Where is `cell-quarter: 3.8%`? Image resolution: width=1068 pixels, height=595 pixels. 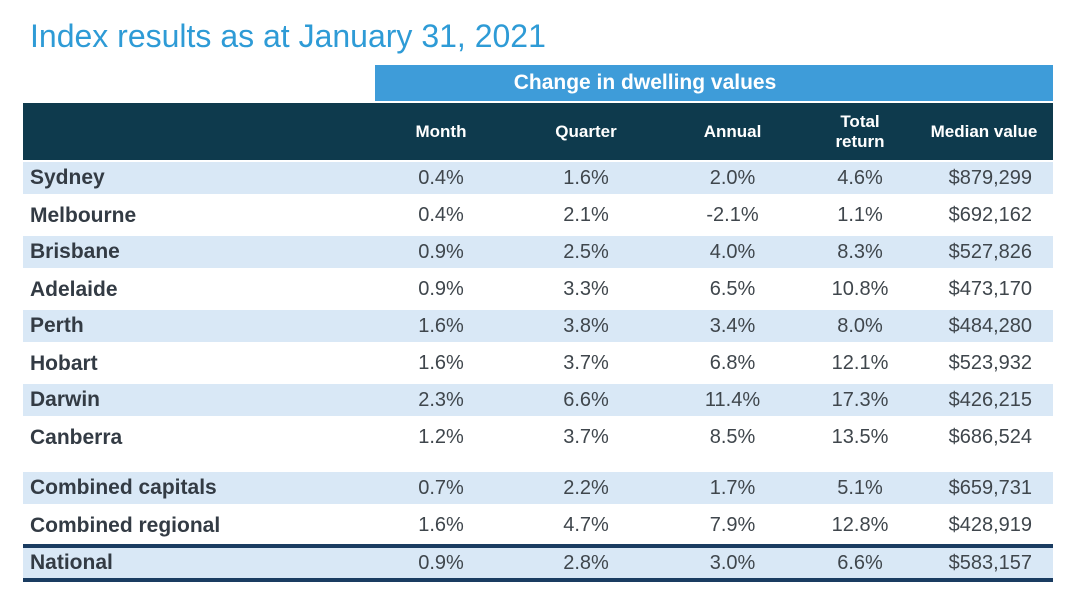
cell-quarter: 3.8% is located at coordinates (586, 325).